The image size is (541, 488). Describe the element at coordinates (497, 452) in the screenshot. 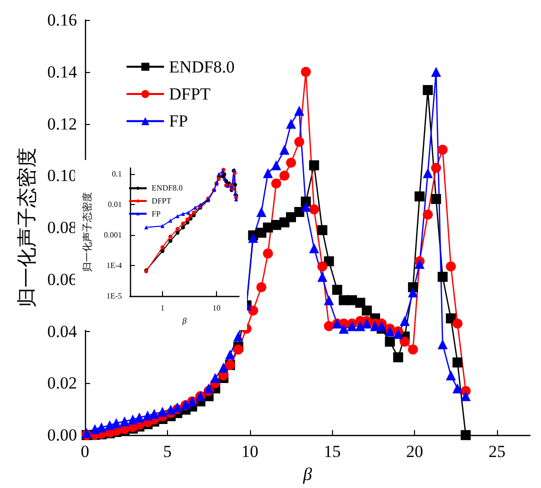

I see `x-tick-label: 25` at that location.